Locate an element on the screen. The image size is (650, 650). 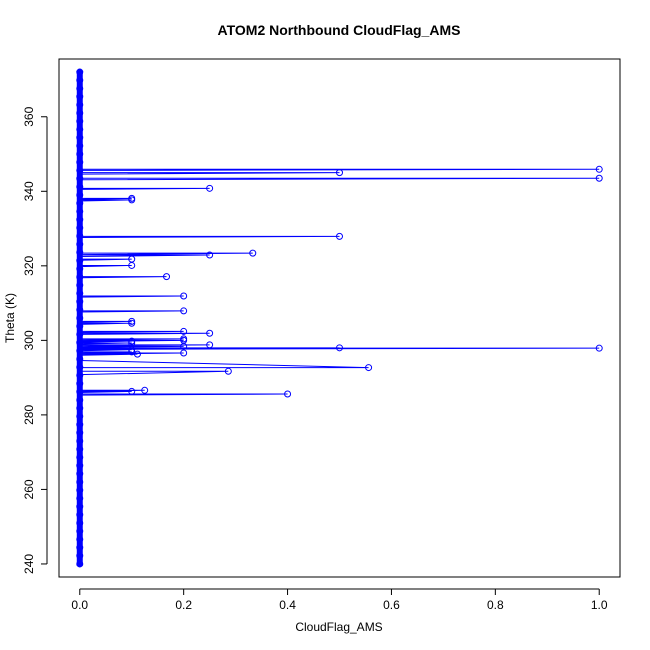
y-axis-label: Theta (K) is located at coordinates (10, 318).